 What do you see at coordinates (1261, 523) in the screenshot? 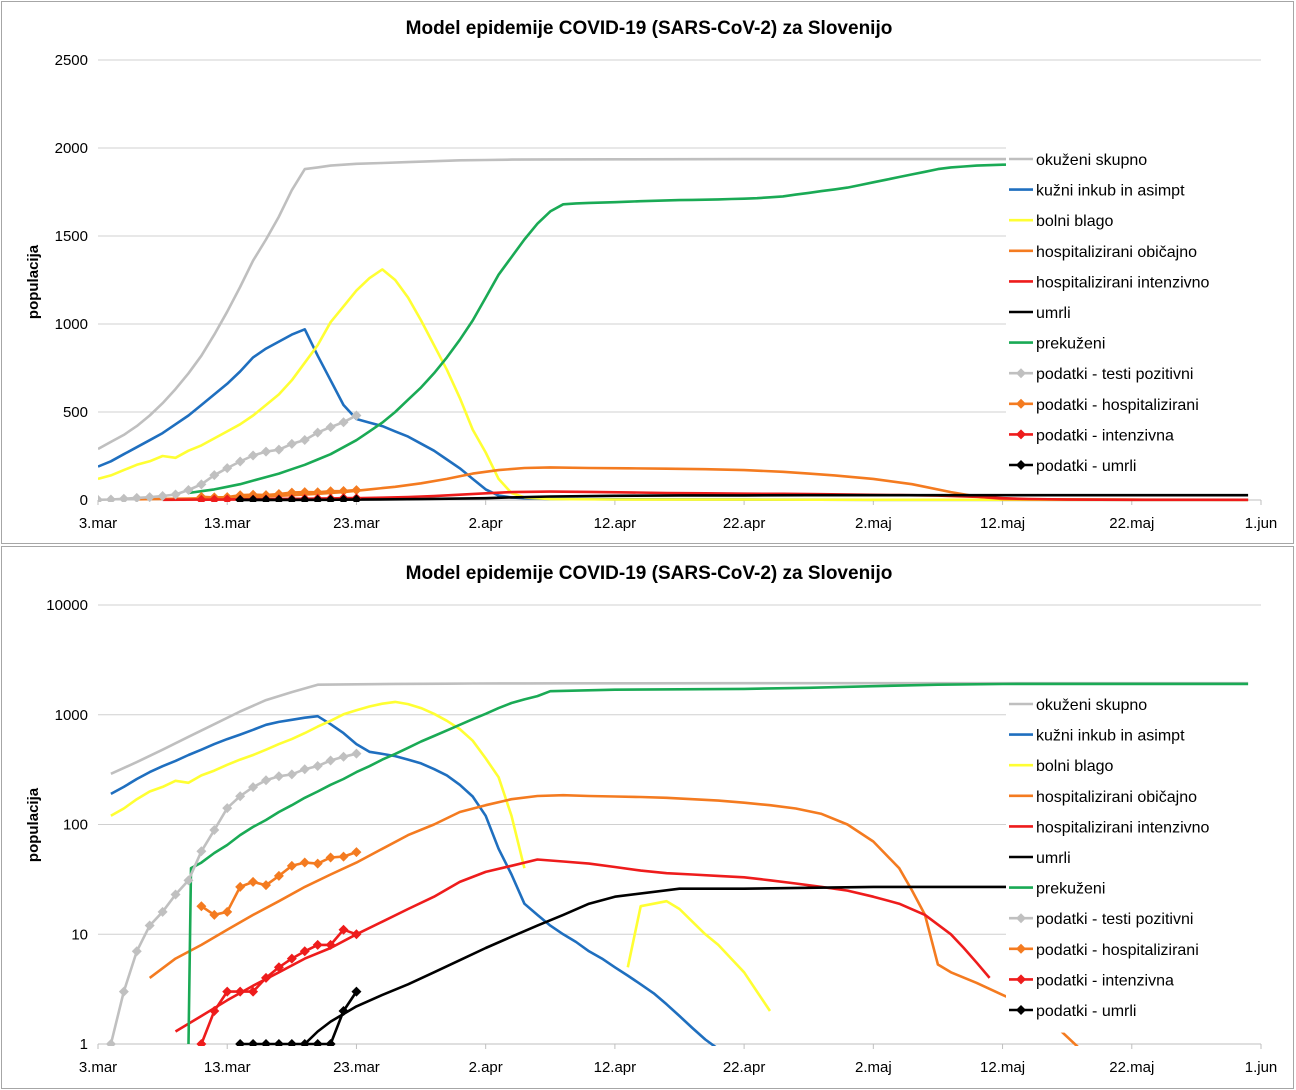
I see `x-tick-label: 1.jun` at bounding box center [1261, 523].